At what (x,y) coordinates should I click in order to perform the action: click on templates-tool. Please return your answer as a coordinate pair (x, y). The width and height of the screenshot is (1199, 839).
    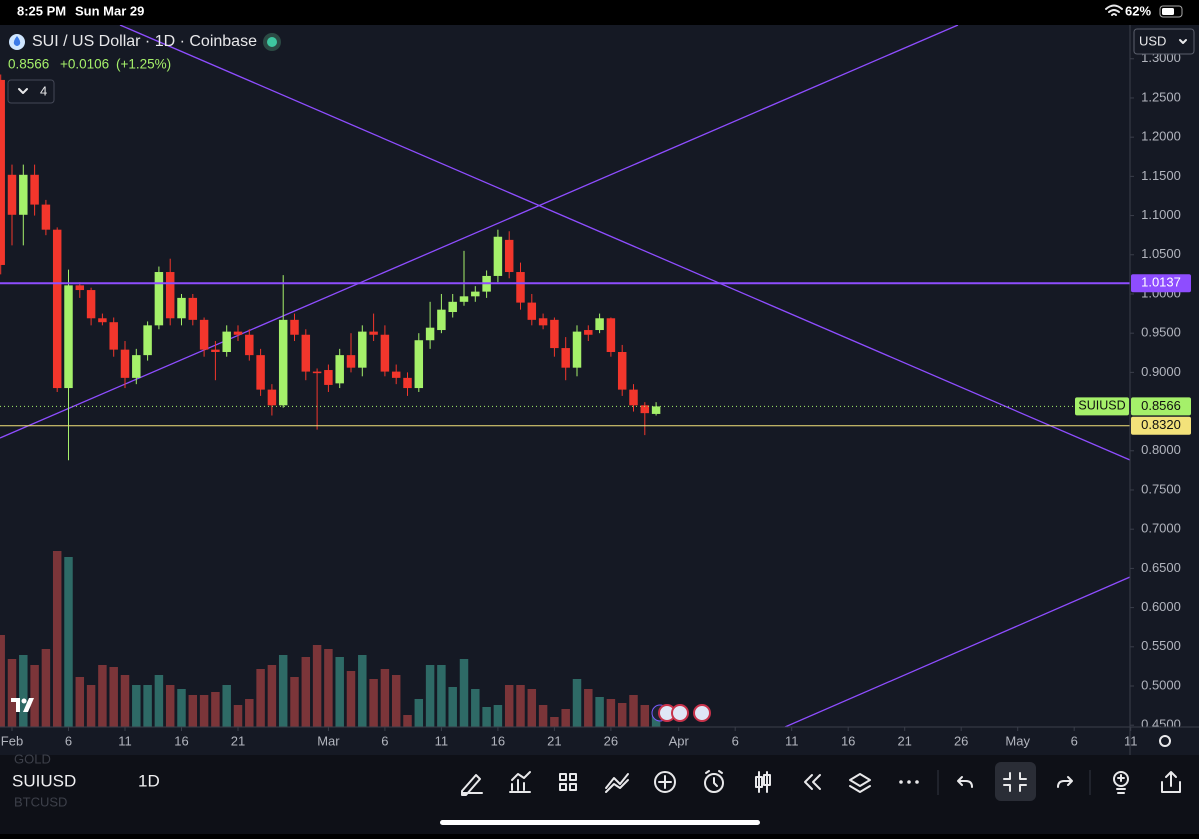
    Looking at the image, I should click on (568, 782).